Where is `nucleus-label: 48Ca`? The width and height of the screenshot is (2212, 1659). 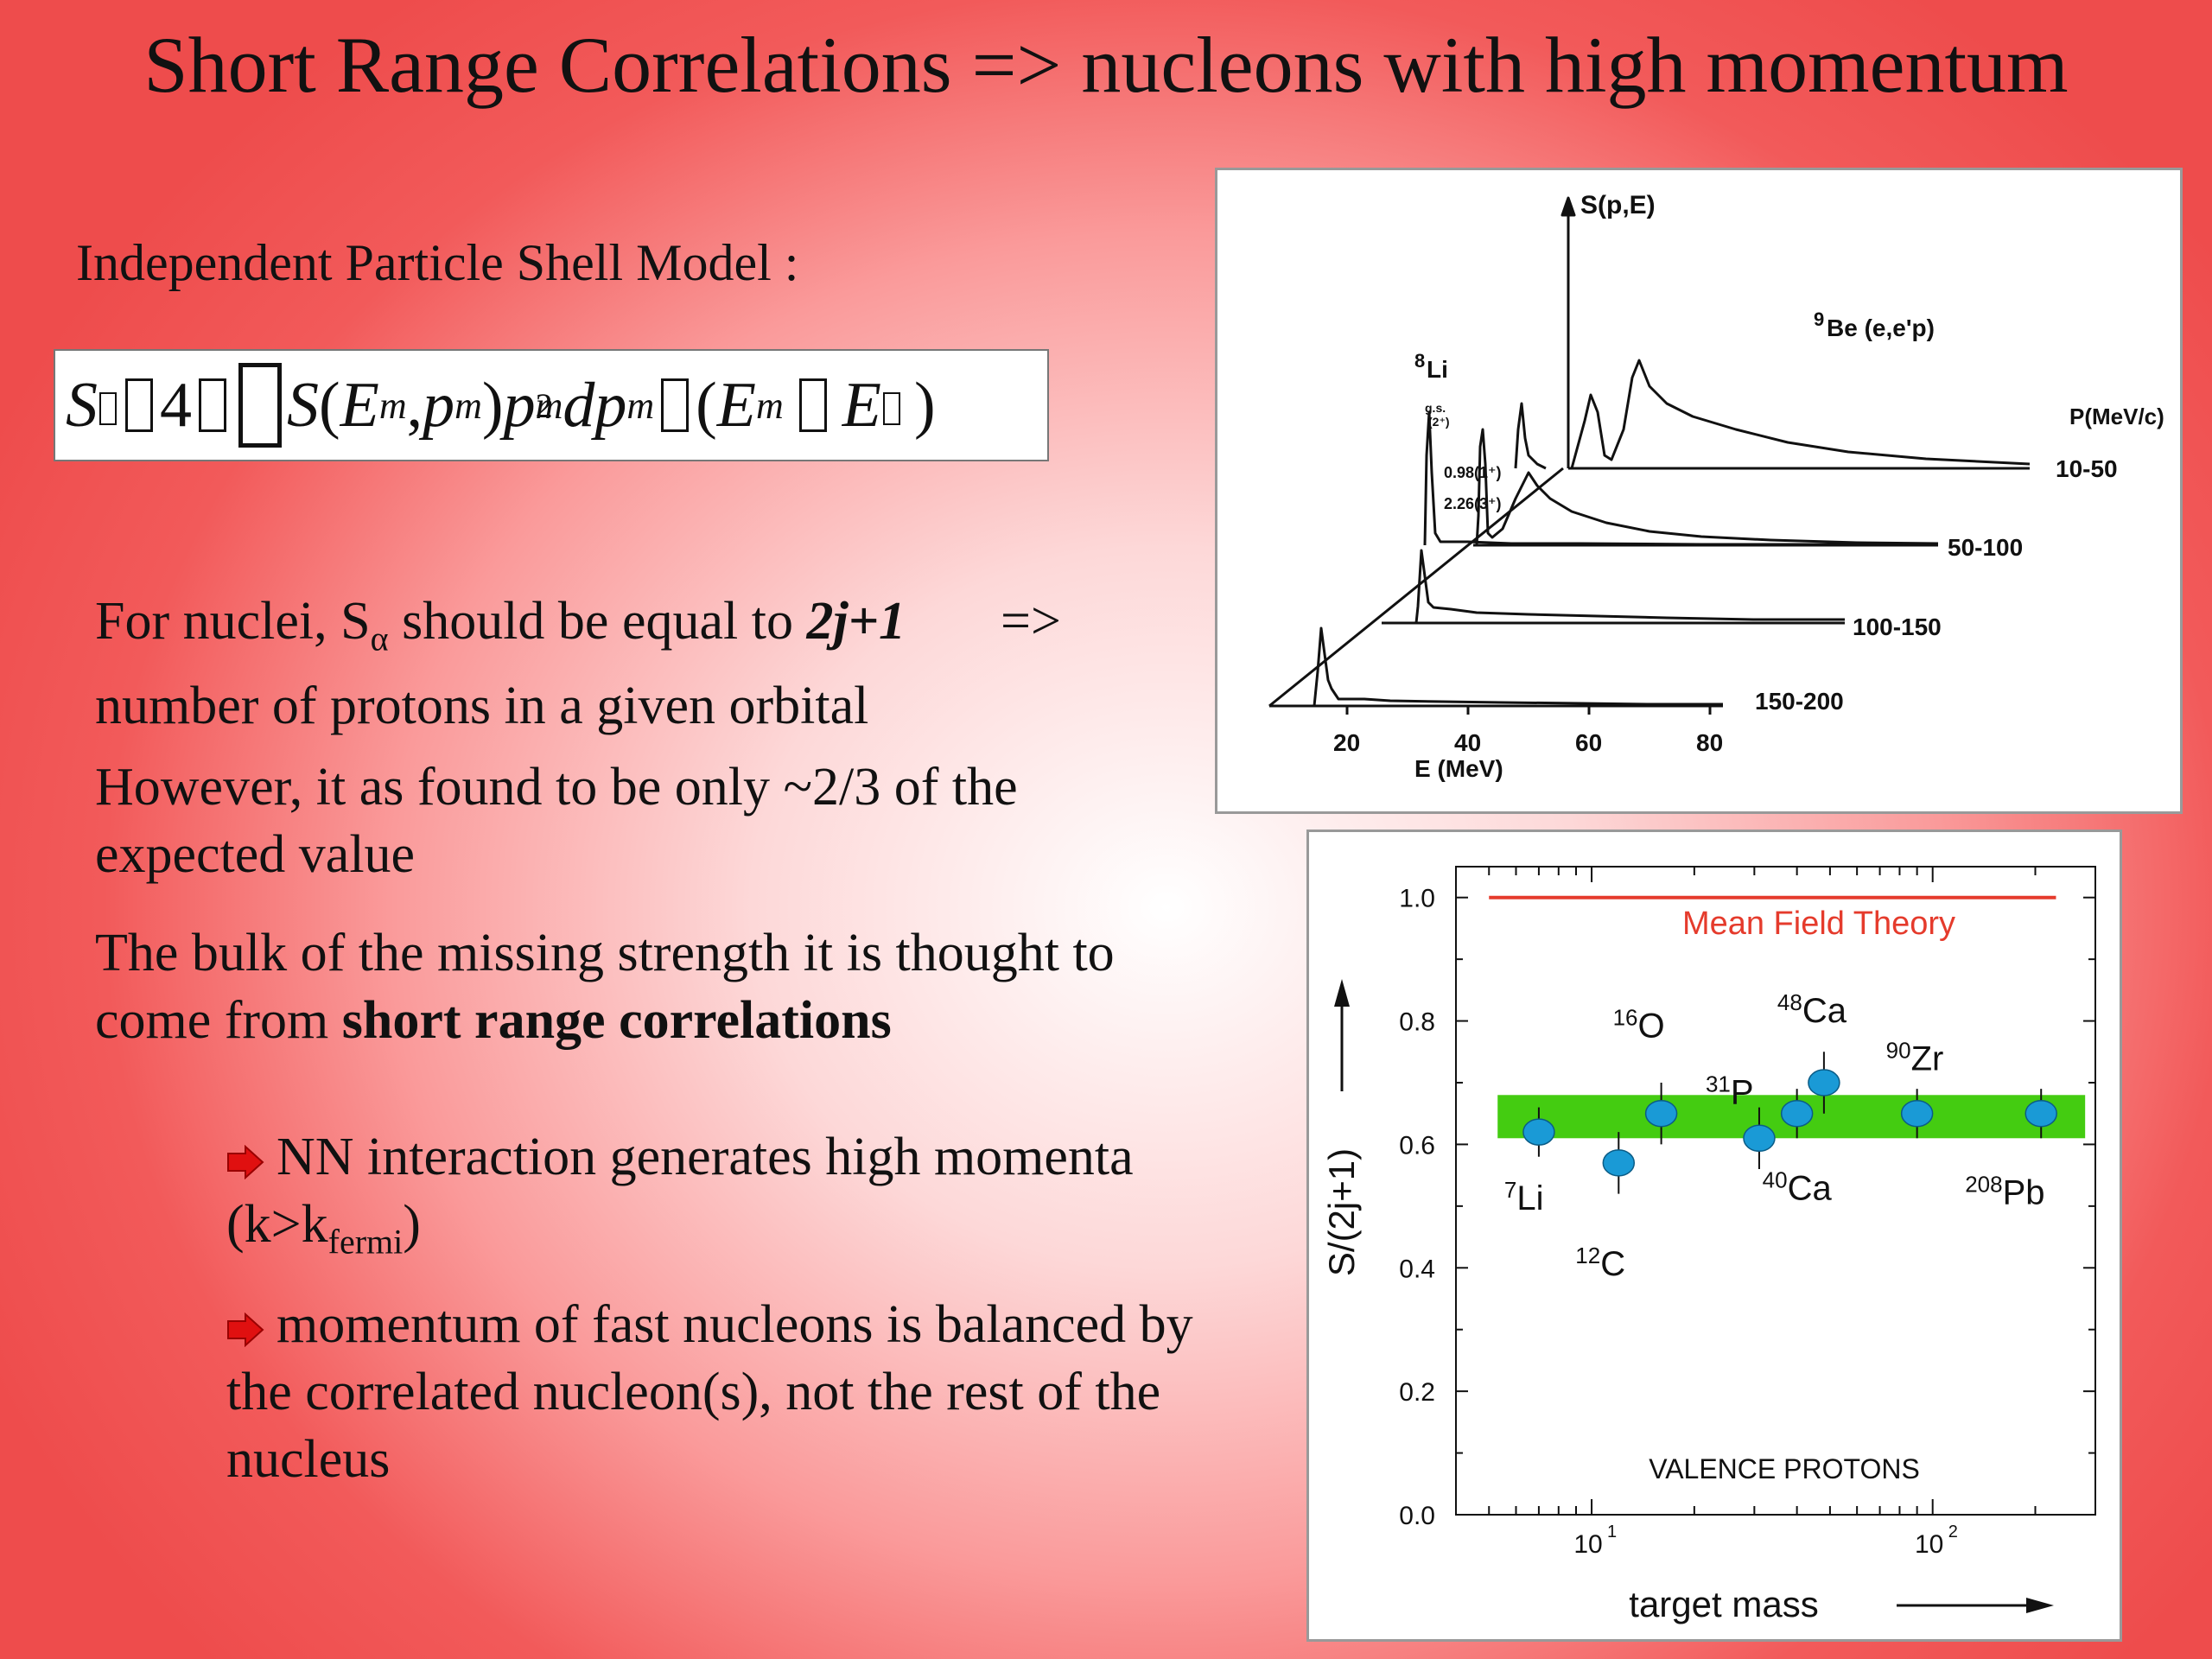
nucleus-label: 48Ca is located at coordinates (1812, 1009).